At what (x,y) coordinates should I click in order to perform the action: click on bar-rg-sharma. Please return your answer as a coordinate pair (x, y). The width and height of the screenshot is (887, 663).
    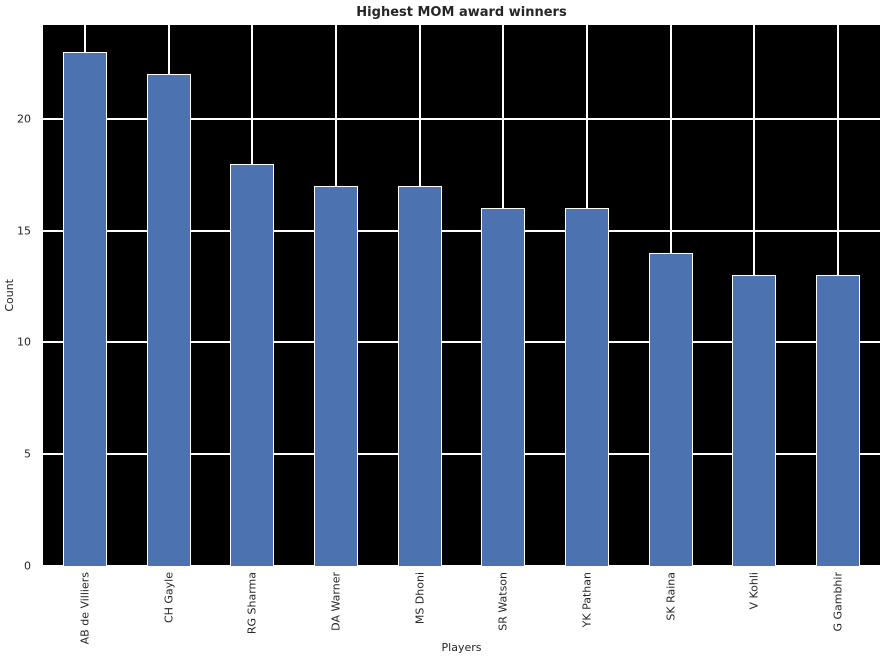
    Looking at the image, I should click on (252, 364).